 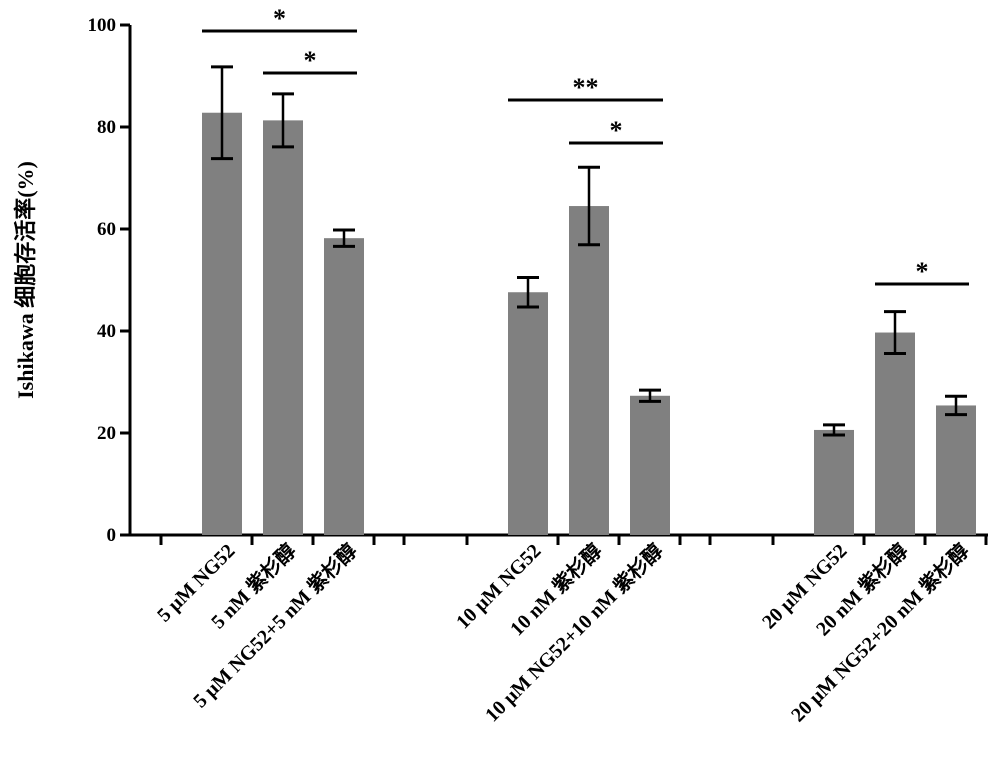 I want to click on y-tick-label: 40, so click(x=106, y=331).